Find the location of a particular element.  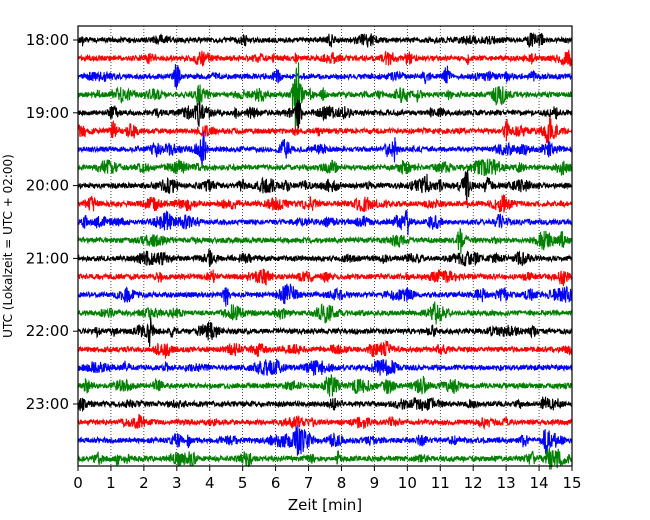

trace-2045 is located at coordinates (325, 240).